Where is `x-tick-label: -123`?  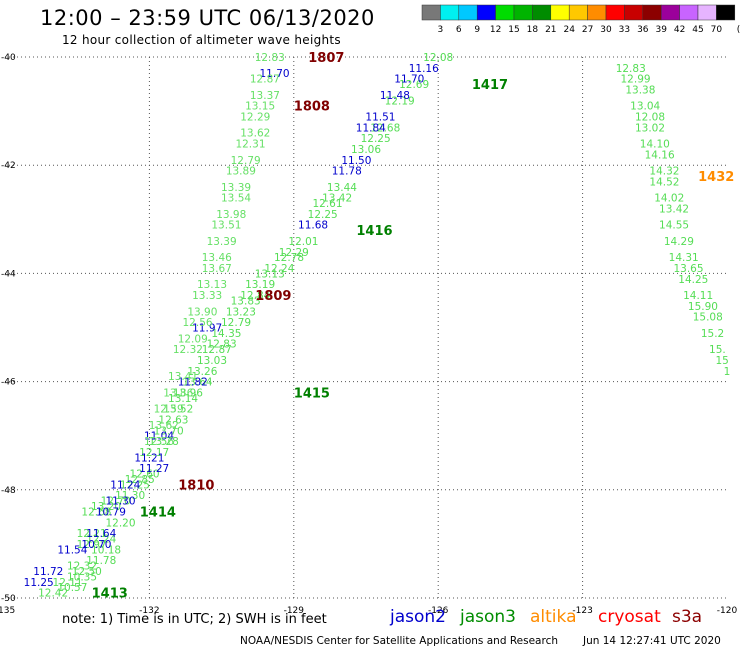 x-tick-label: -123 is located at coordinates (582, 611).